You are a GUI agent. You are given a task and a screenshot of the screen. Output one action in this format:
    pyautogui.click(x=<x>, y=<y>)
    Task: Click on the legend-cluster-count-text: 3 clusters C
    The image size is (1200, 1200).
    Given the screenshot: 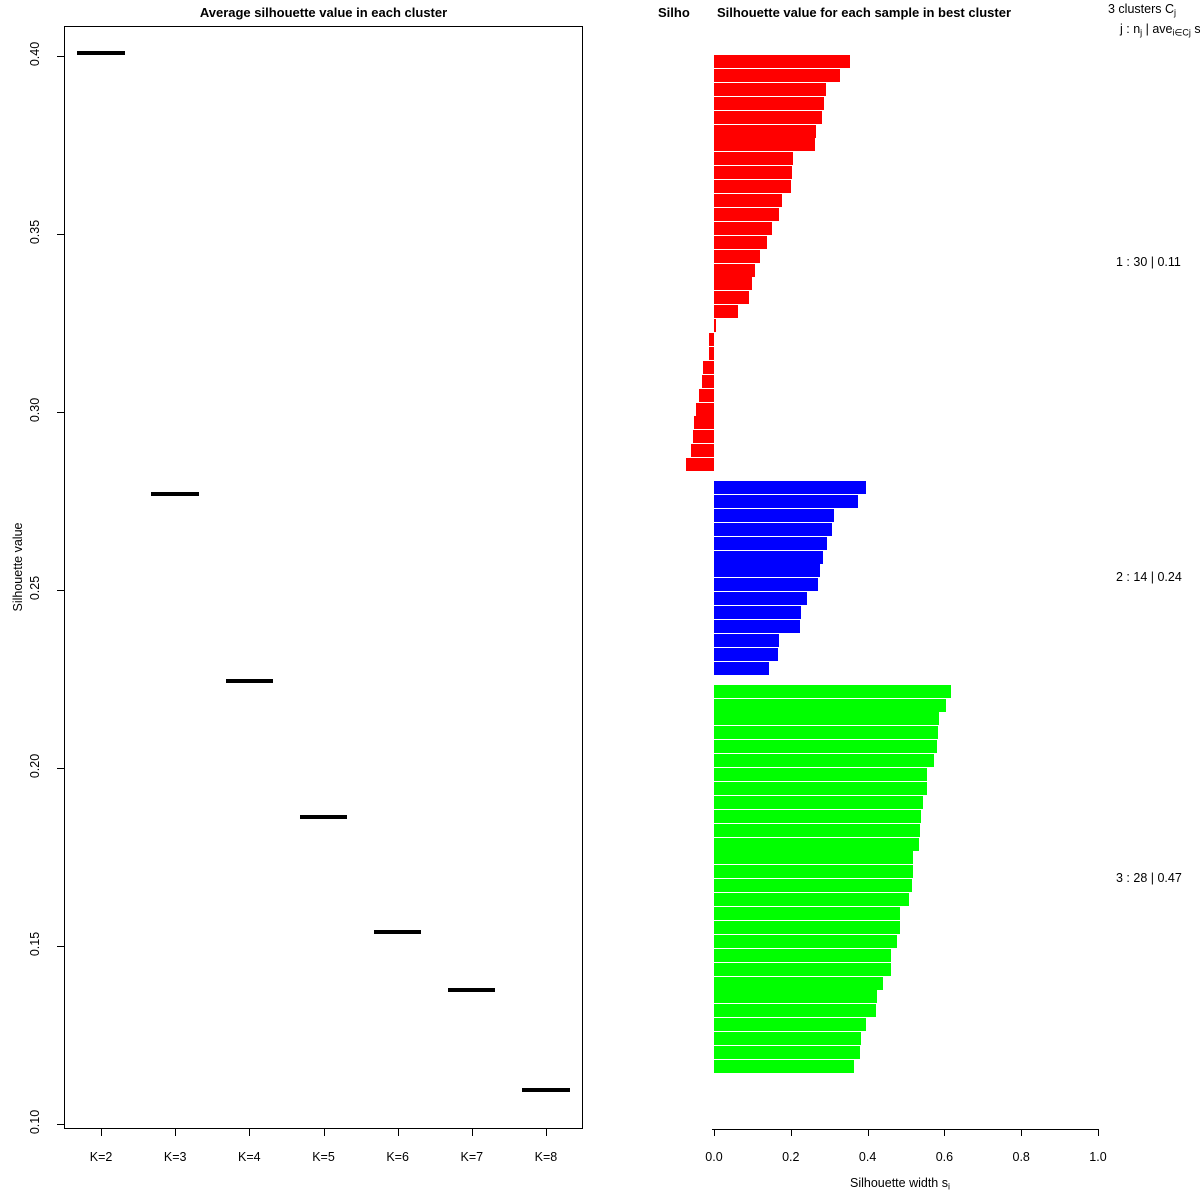 What is the action you would take?
    pyautogui.click(x=1141, y=9)
    